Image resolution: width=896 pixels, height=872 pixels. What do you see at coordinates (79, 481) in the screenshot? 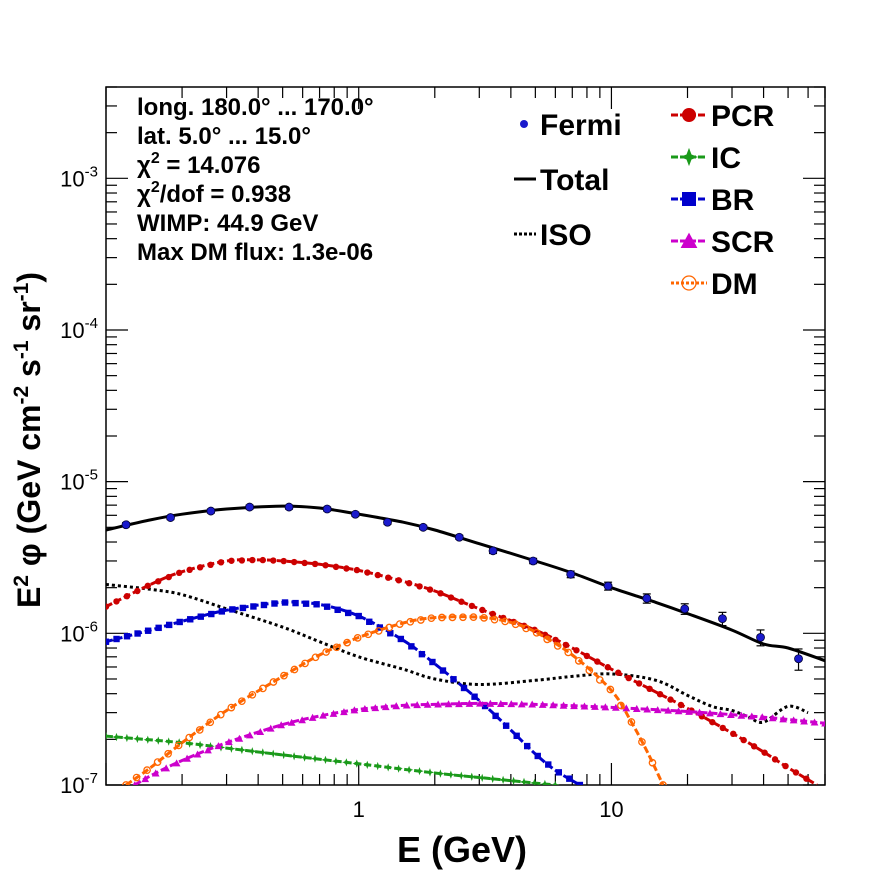
I see `y-tick-label: 10⁻⁵` at bounding box center [79, 481].